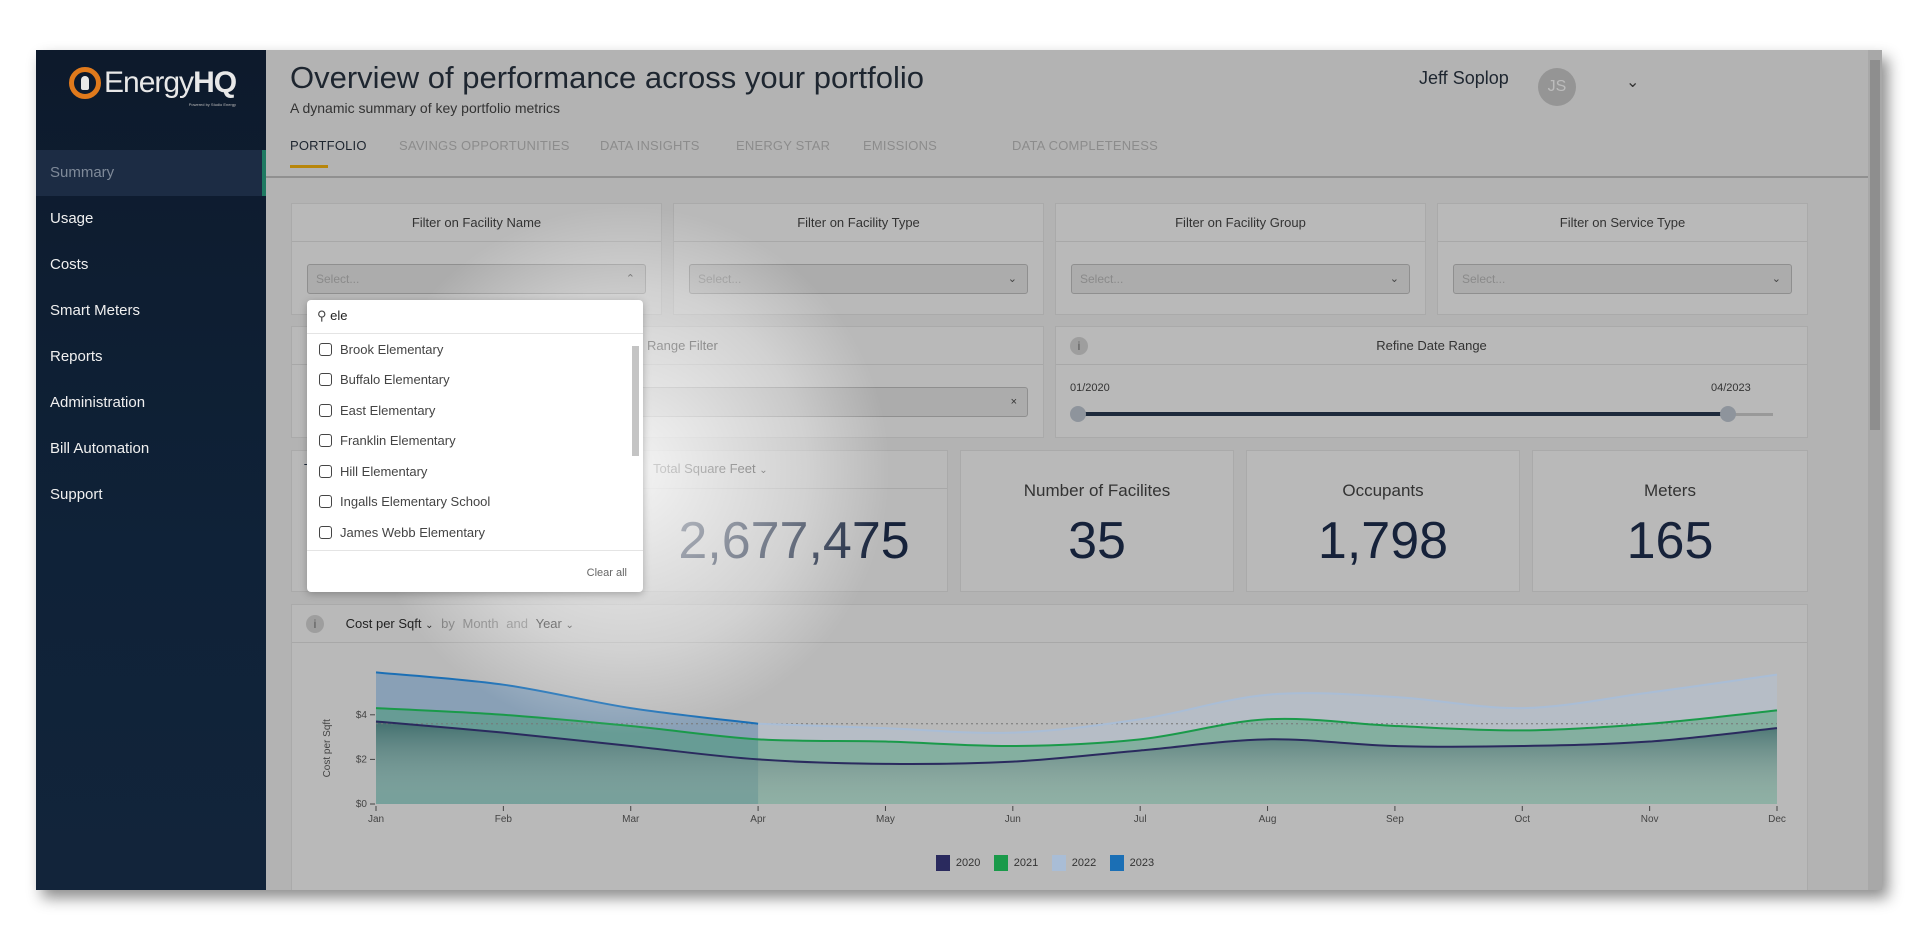 The width and height of the screenshot is (1920, 941). Describe the element at coordinates (98, 402) in the screenshot. I see `sidebar-item-administration: Administration` at that location.